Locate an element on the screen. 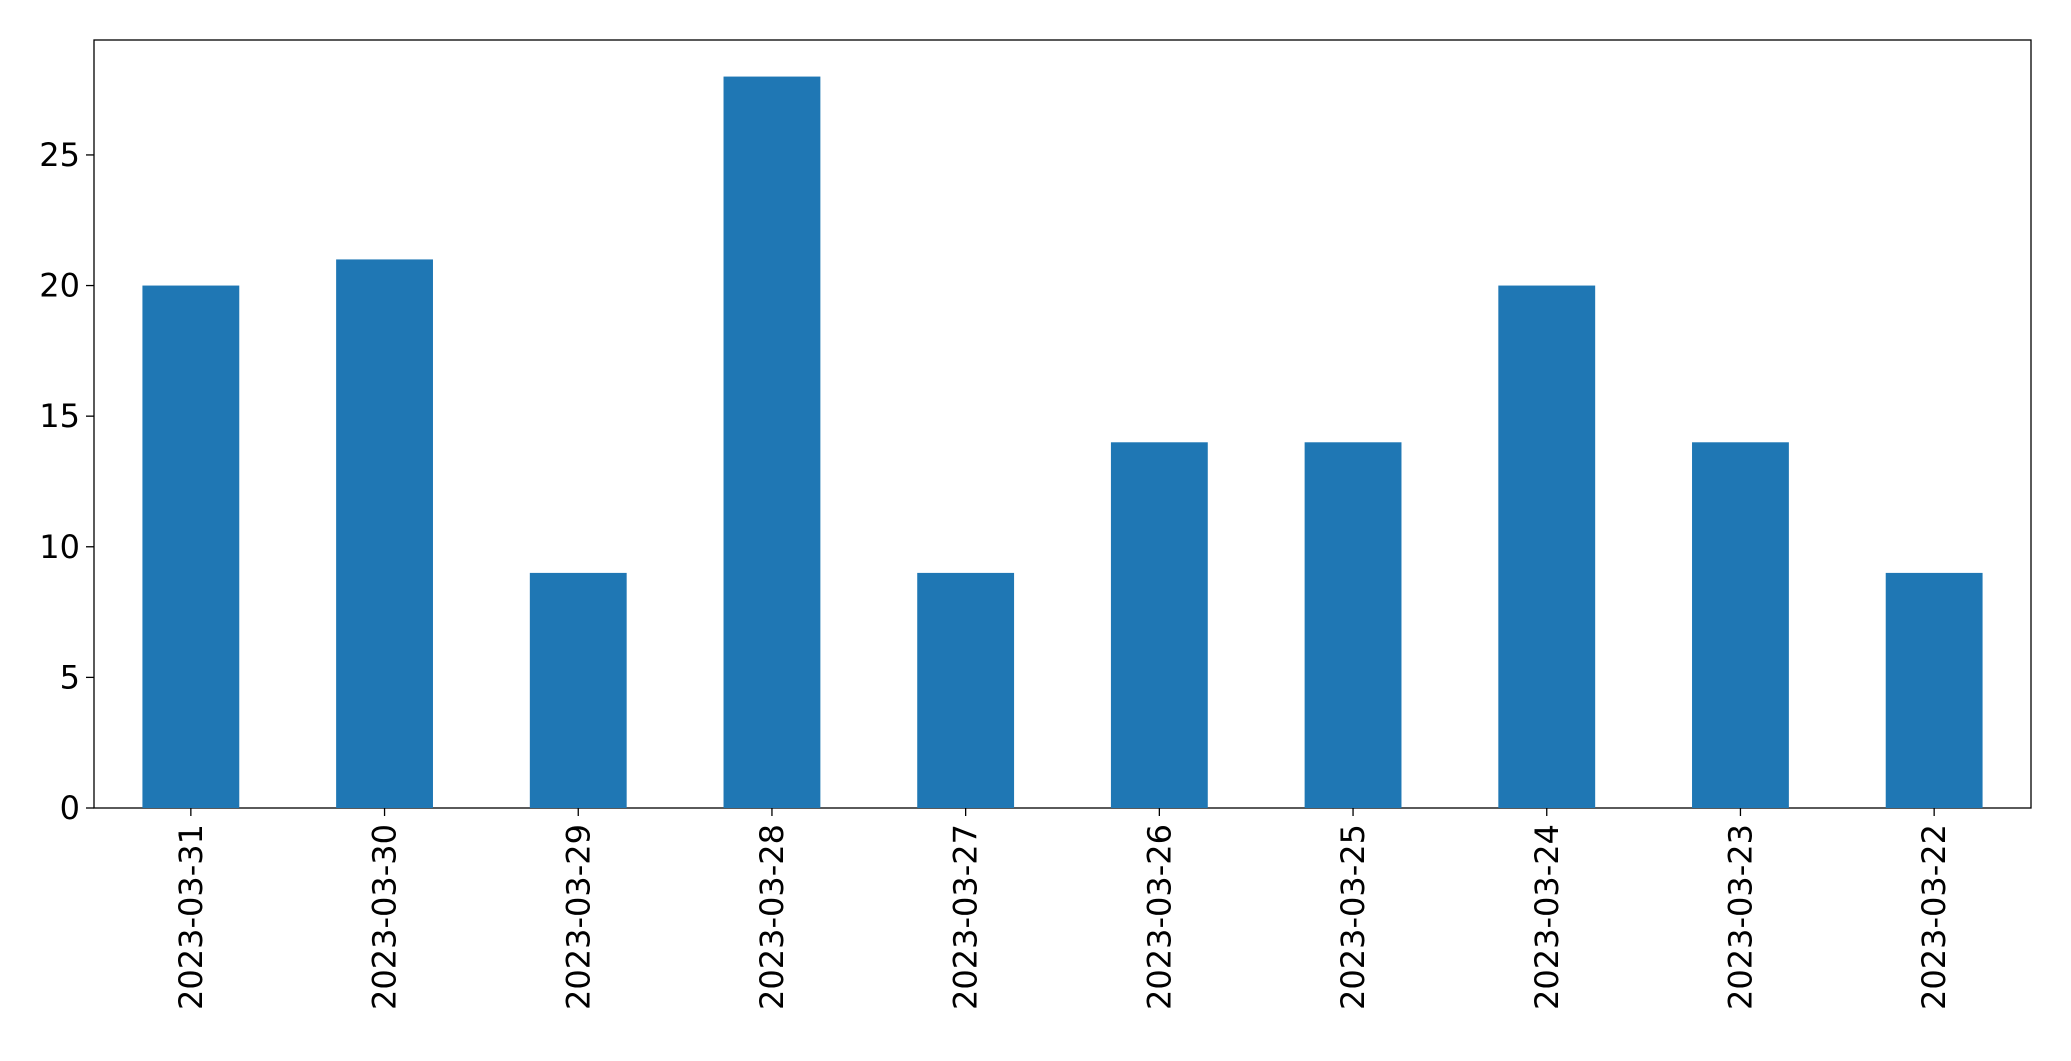 The width and height of the screenshot is (2071, 1061). x-tick-label: 2023-03-23 is located at coordinates (1740, 917).